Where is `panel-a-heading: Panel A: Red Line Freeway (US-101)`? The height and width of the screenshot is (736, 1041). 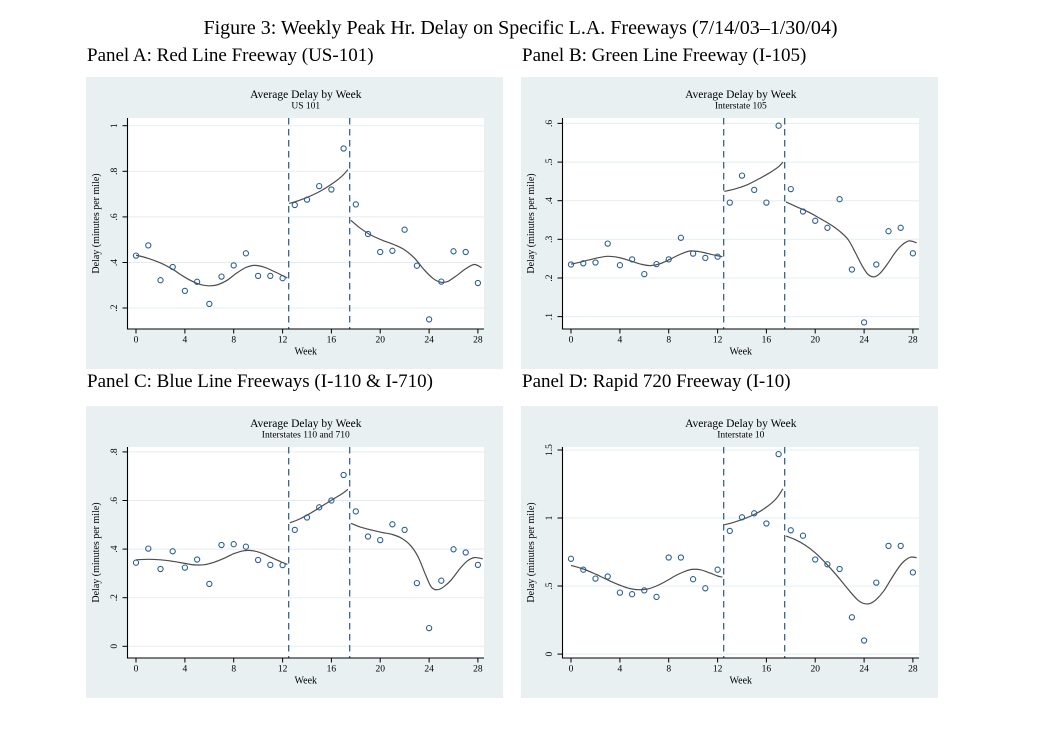
panel-a-heading: Panel A: Red Line Freeway (US-101) is located at coordinates (230, 55).